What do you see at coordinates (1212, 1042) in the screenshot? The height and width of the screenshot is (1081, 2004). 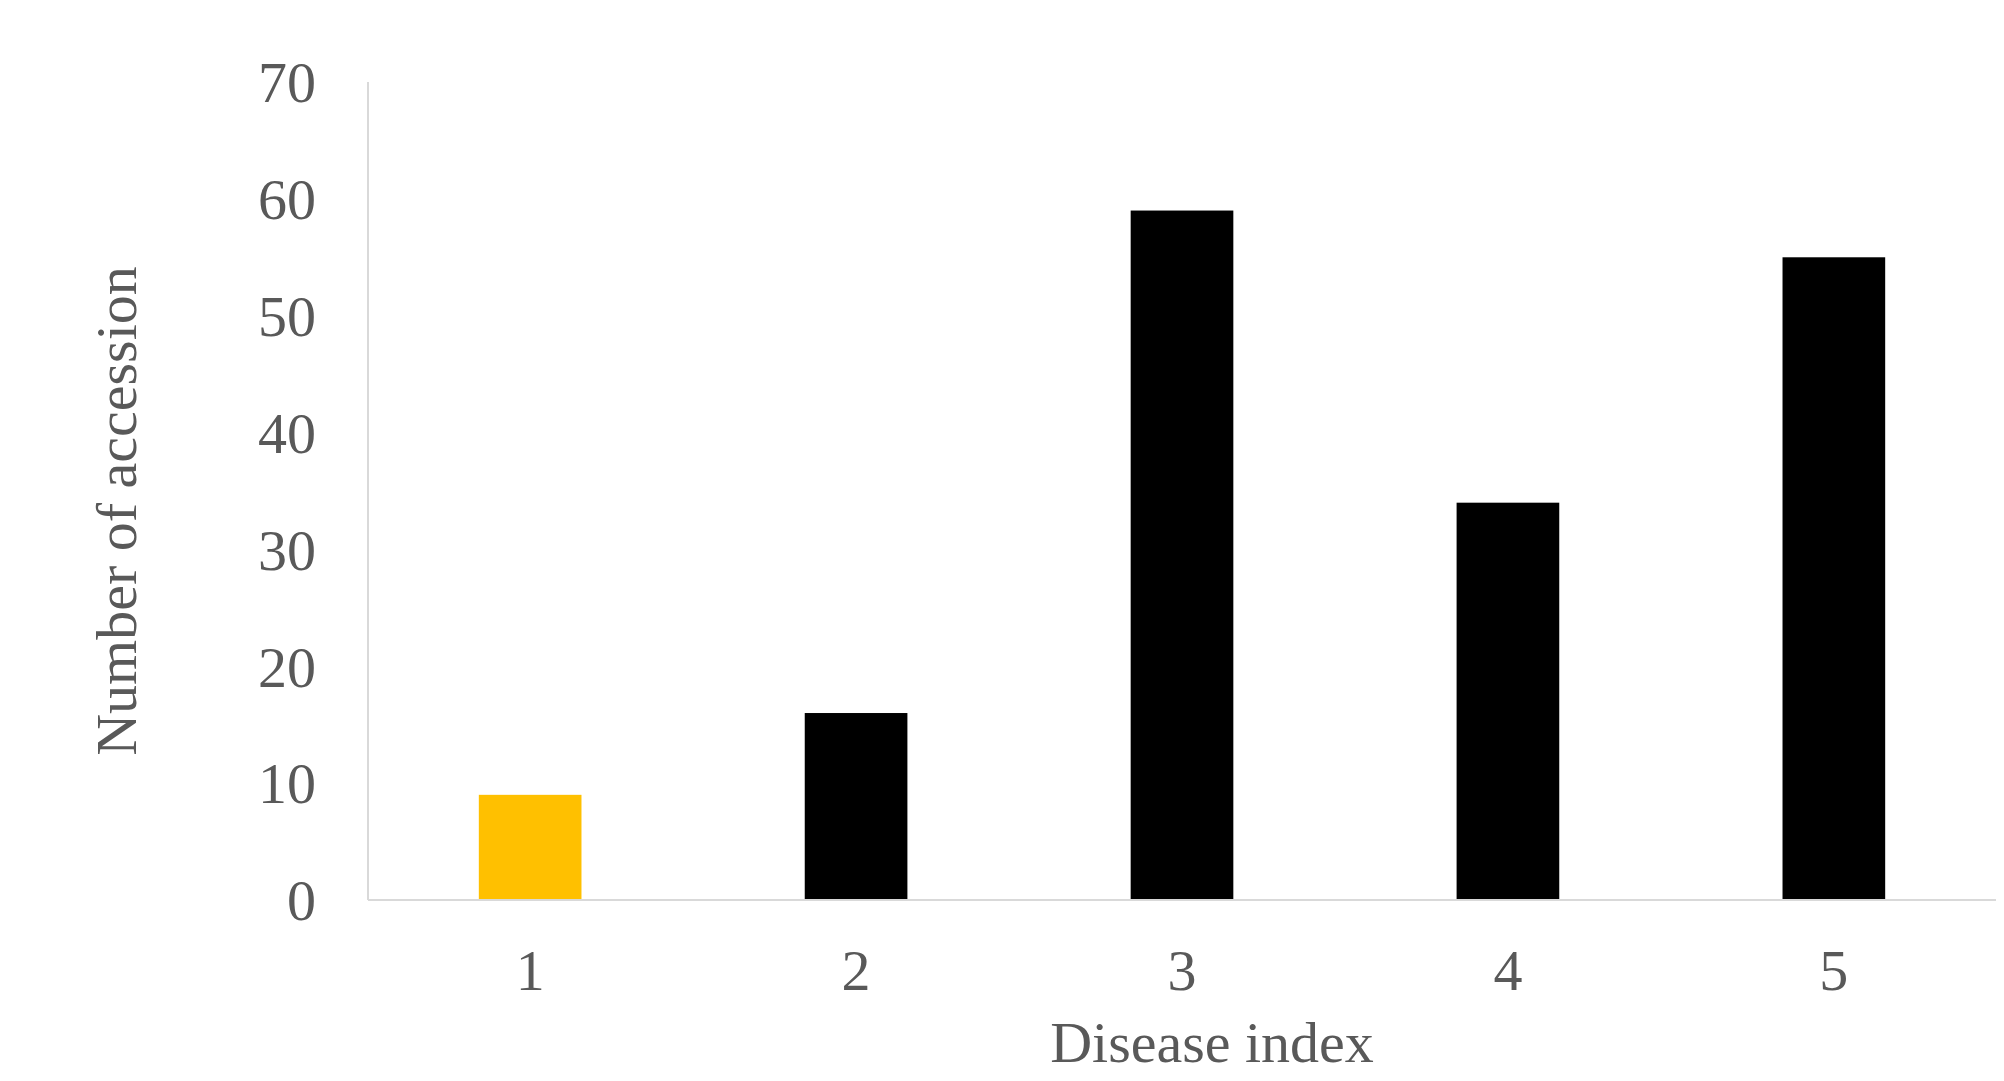 I see `x-axis-title: Disease index` at bounding box center [1212, 1042].